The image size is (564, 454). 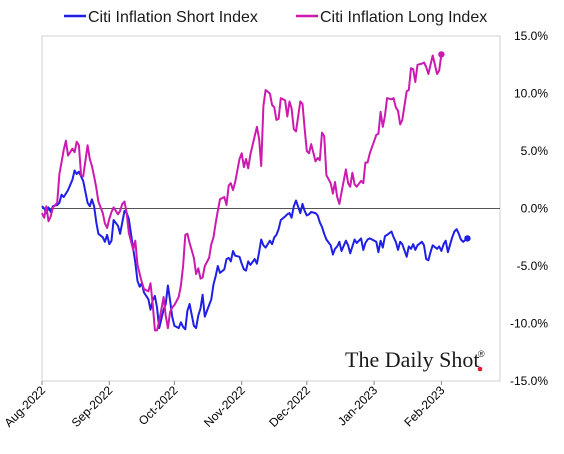 I want to click on y-tick-label: 10.0%, so click(x=531, y=94).